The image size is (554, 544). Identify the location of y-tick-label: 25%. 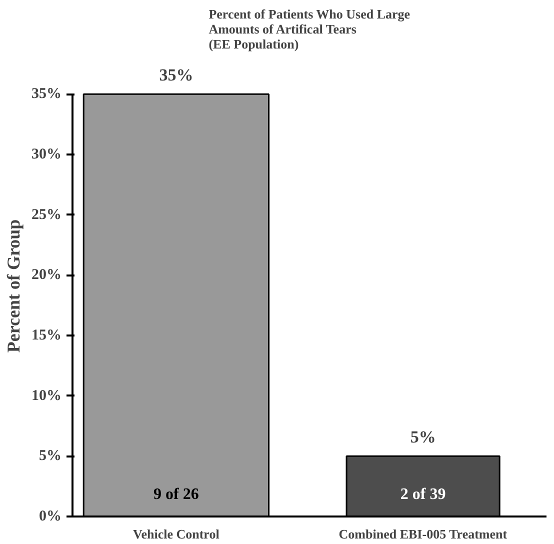
(47, 214).